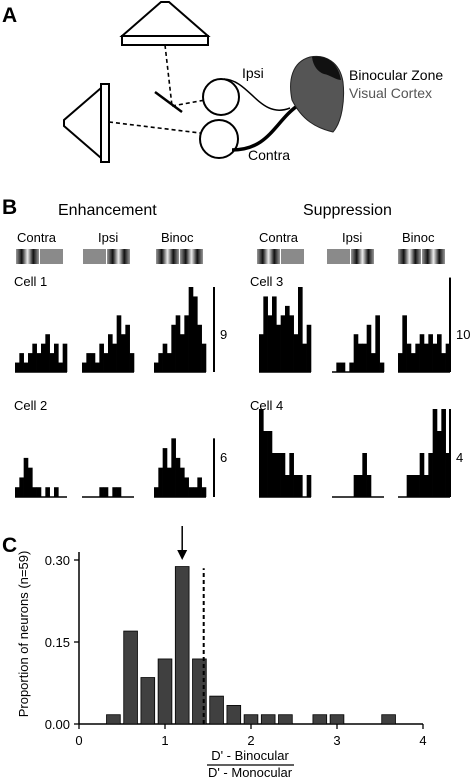 The width and height of the screenshot is (474, 779). Describe the element at coordinates (463, 334) in the screenshot. I see `scale-label-cell-3: 10` at that location.